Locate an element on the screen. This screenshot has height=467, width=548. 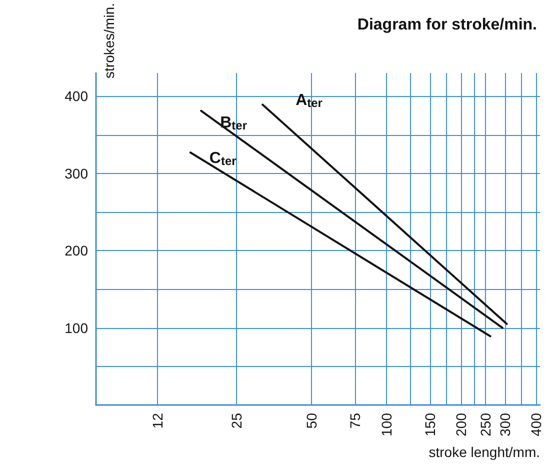
chart-title: Diagram for stroke/min. is located at coordinates (447, 25).